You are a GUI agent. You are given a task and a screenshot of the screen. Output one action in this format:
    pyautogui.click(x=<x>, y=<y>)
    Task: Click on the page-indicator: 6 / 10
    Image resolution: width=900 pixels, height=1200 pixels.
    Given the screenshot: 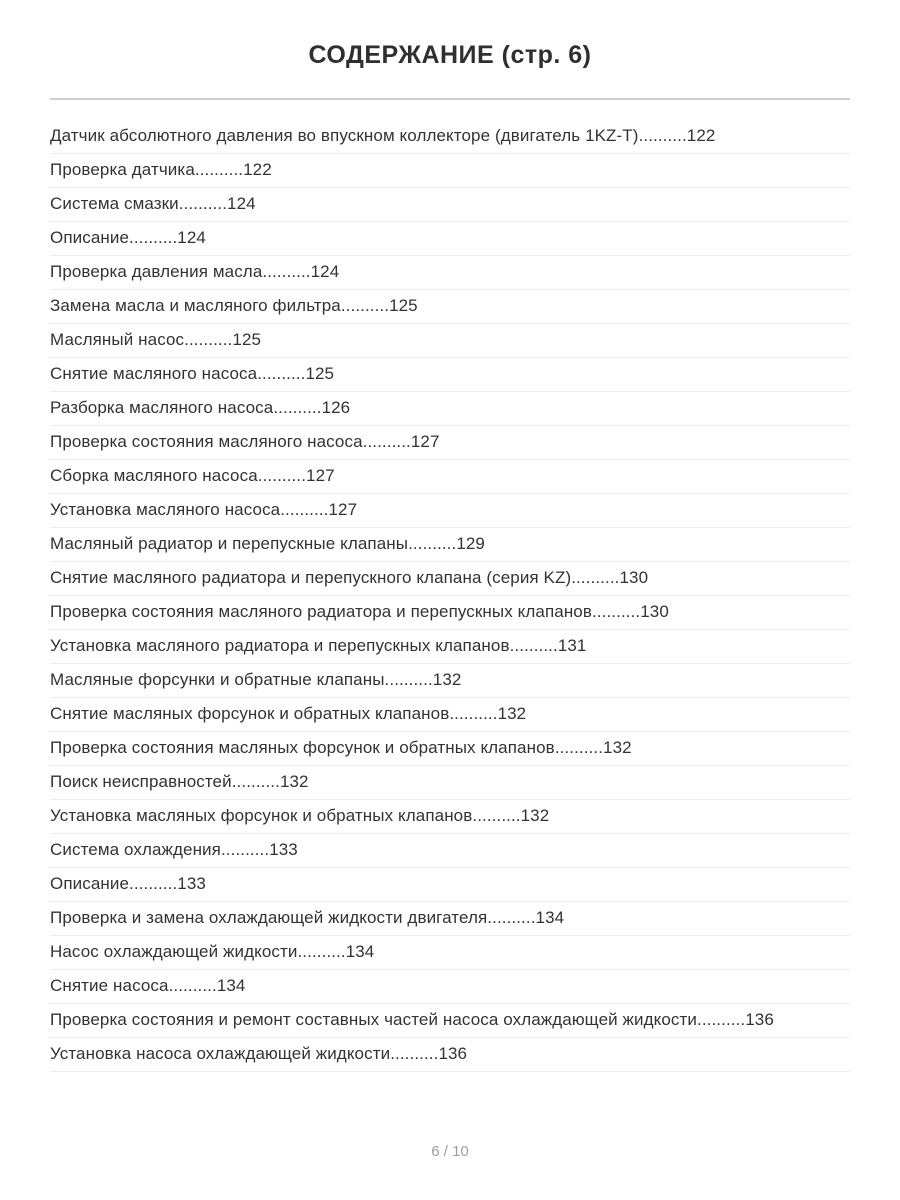 What is the action you would take?
    pyautogui.click(x=450, y=1151)
    